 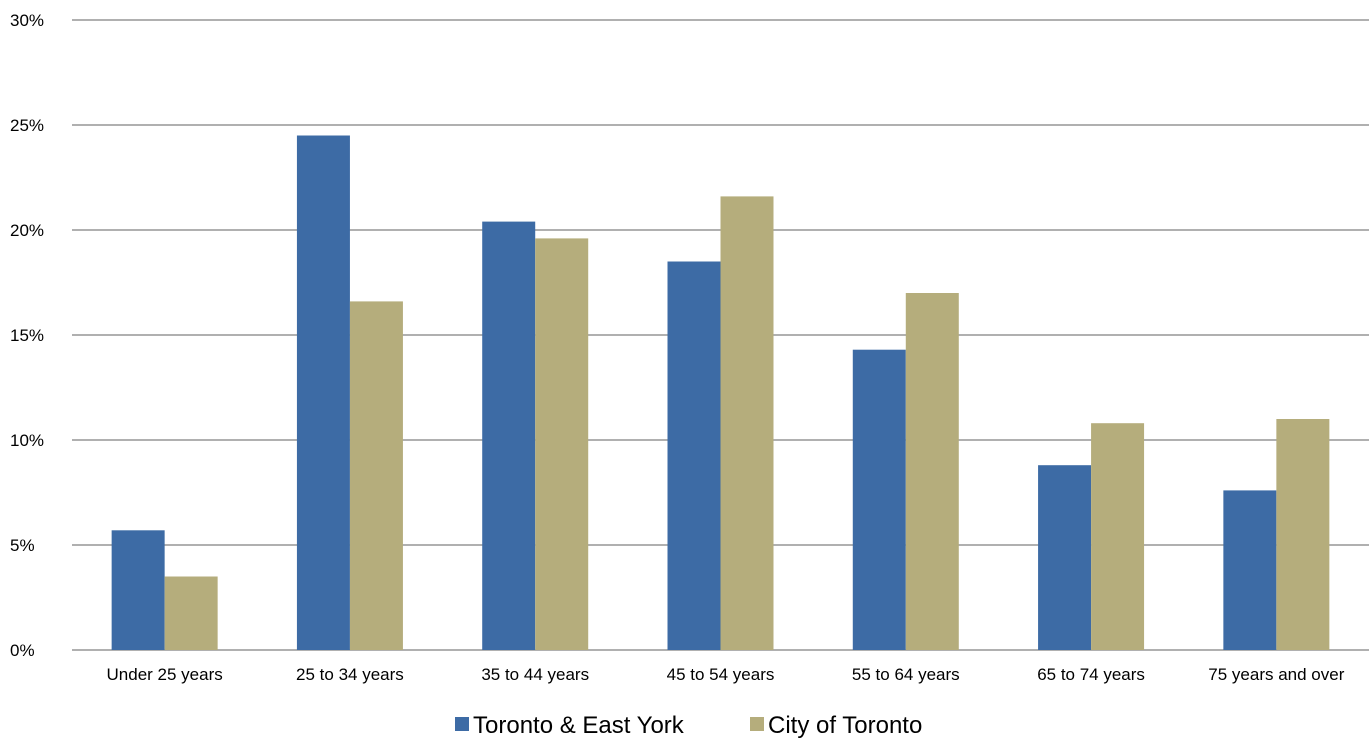 What do you see at coordinates (579, 725) in the screenshot?
I see `legend-label: Toronto & East York` at bounding box center [579, 725].